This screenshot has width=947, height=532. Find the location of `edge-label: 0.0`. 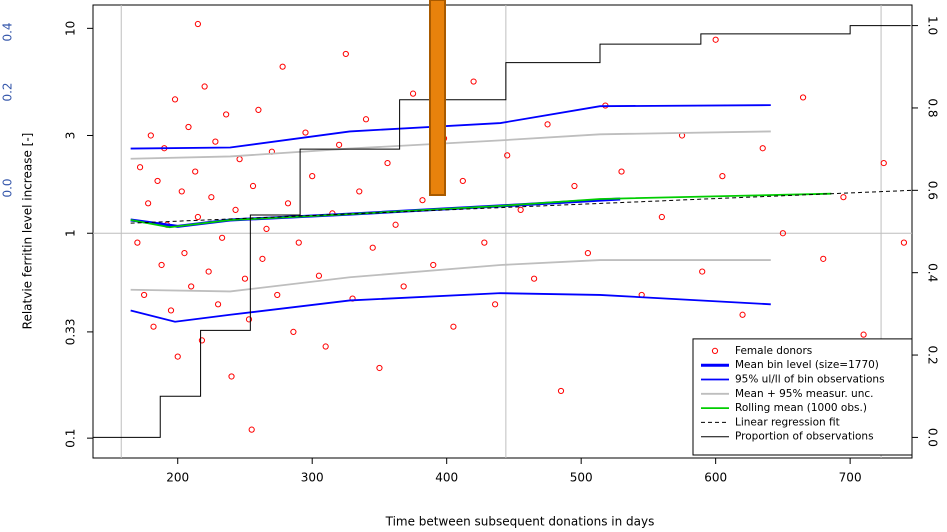

edge-label: 0.0 is located at coordinates (8, 187).